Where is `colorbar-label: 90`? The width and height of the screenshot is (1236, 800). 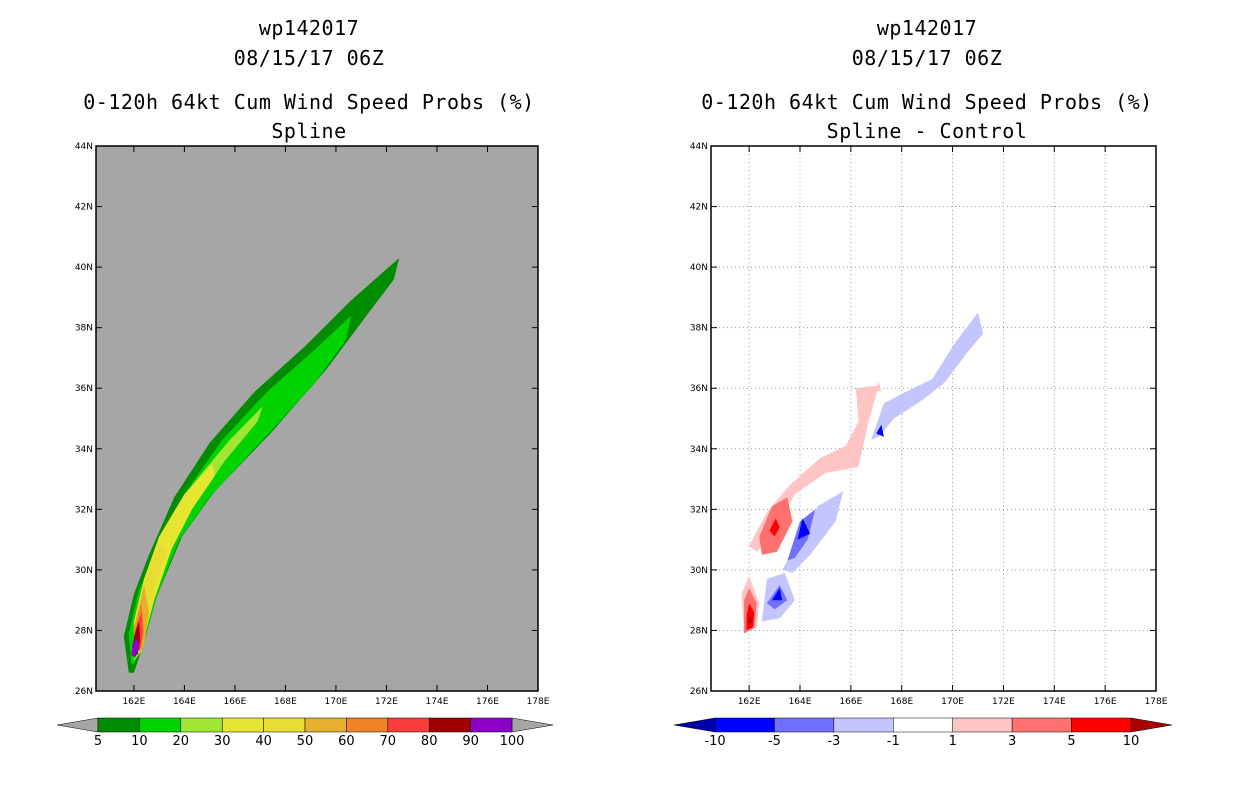 colorbar-label: 90 is located at coordinates (470, 741).